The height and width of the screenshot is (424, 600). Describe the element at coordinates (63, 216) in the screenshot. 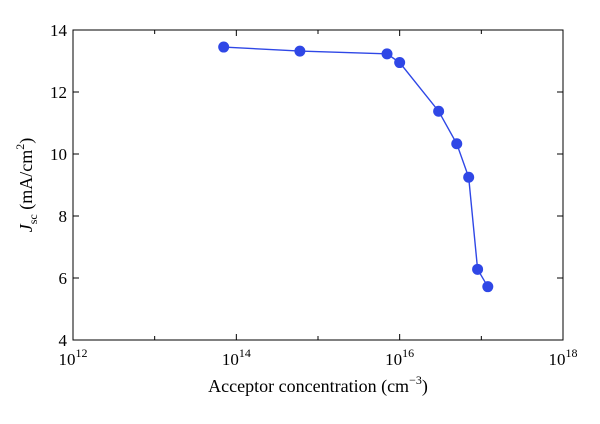

I see `y-tick-label: 8` at that location.